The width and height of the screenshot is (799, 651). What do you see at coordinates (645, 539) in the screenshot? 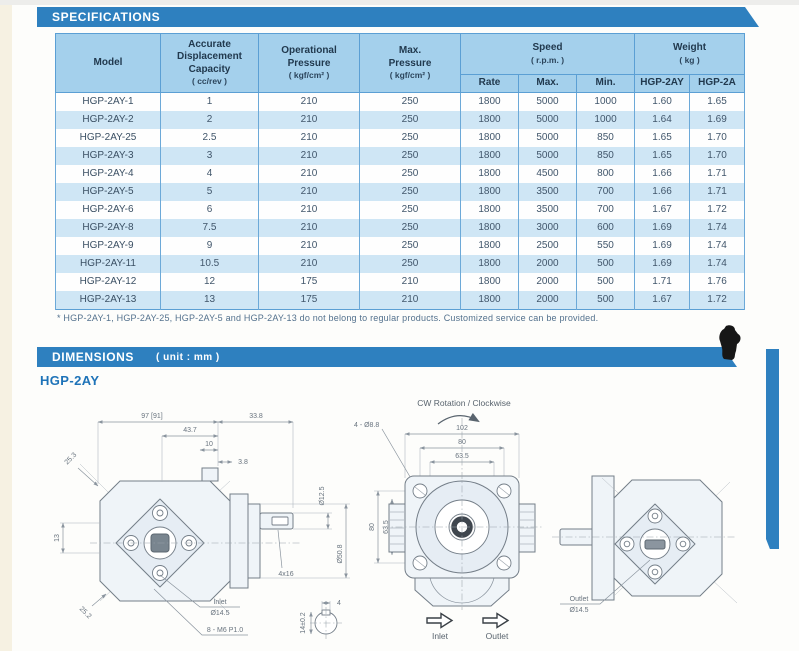
I see `rear-view-body` at bounding box center [645, 539].